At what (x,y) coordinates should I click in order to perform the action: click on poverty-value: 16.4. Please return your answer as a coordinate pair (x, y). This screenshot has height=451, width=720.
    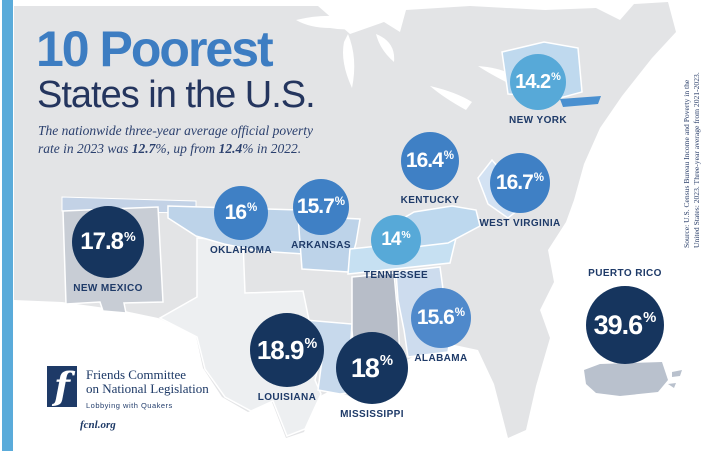
    Looking at the image, I should click on (424, 160).